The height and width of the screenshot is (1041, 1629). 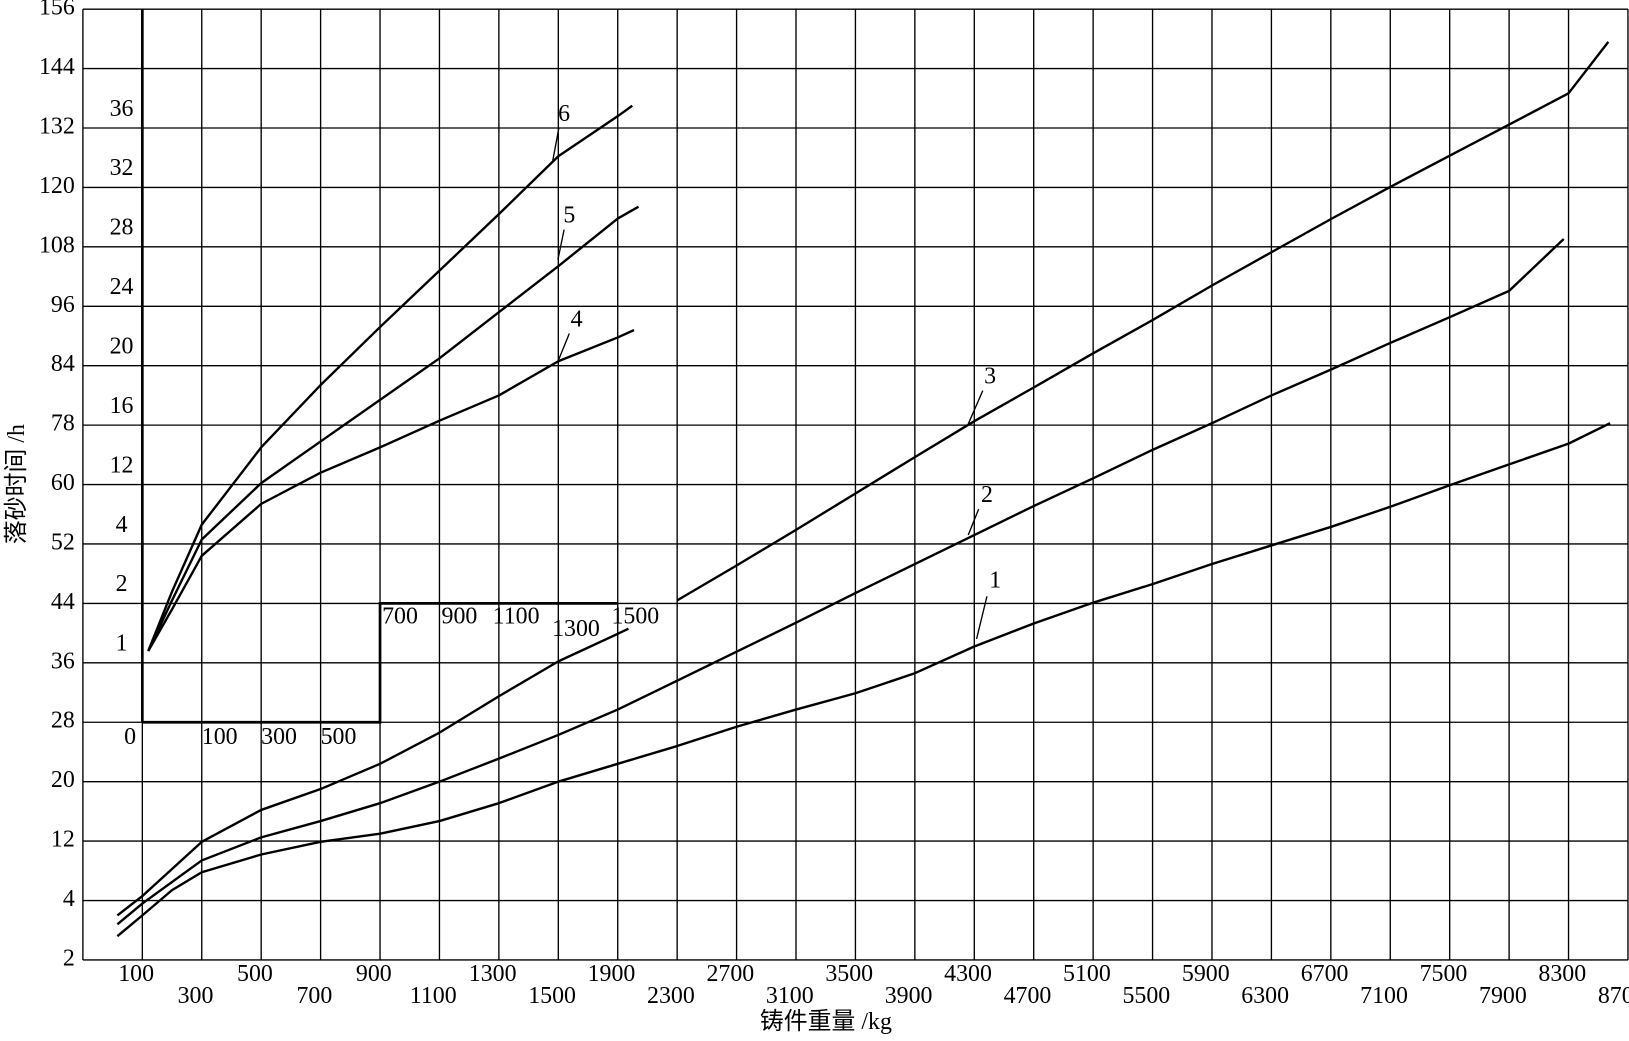 I want to click on x-tick-label: 4700, so click(x=1028, y=996).